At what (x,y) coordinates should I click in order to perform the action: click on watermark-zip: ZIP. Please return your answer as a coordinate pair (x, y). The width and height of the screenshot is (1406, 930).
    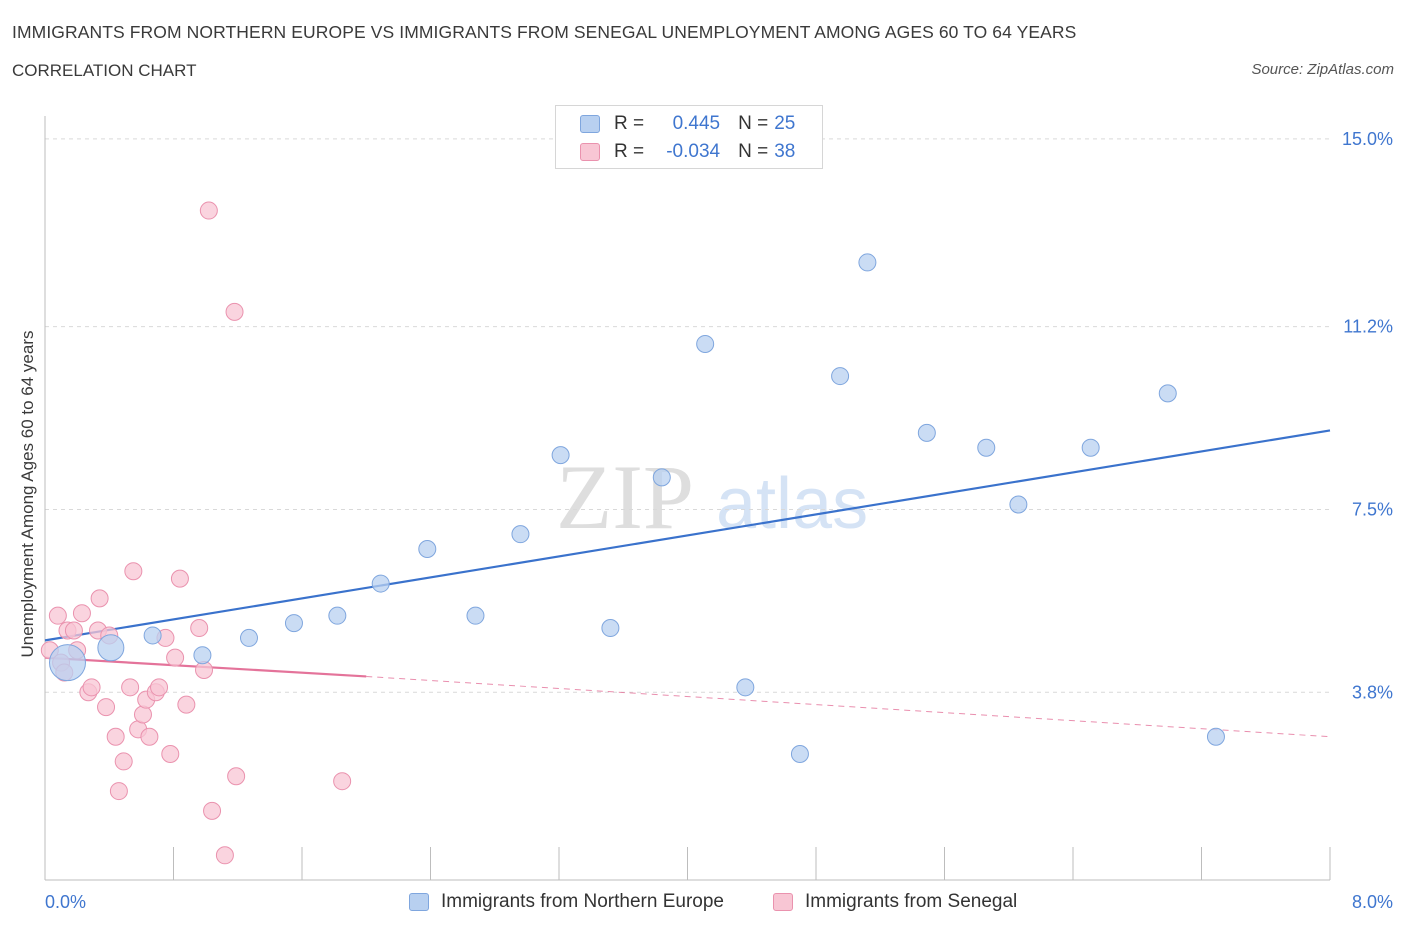
    Looking at the image, I should click on (625, 497).